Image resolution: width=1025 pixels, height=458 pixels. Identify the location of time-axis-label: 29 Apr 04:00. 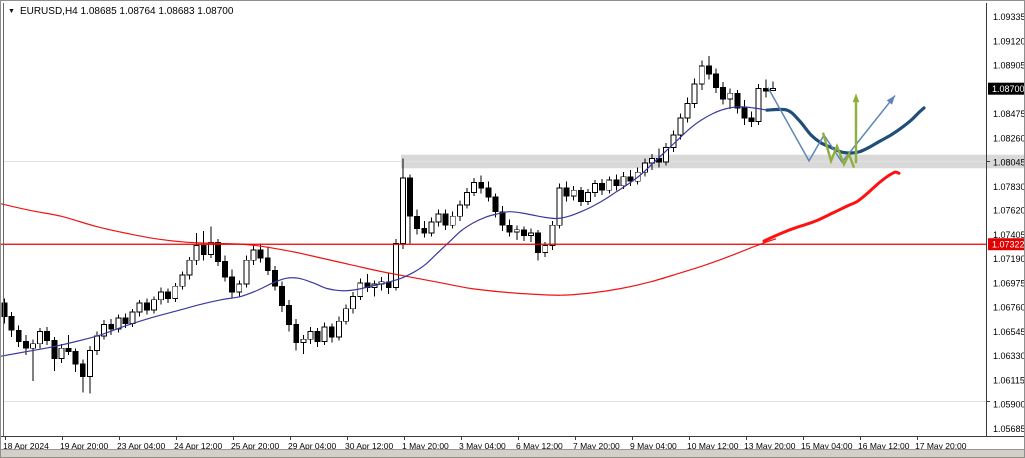
(312, 446).